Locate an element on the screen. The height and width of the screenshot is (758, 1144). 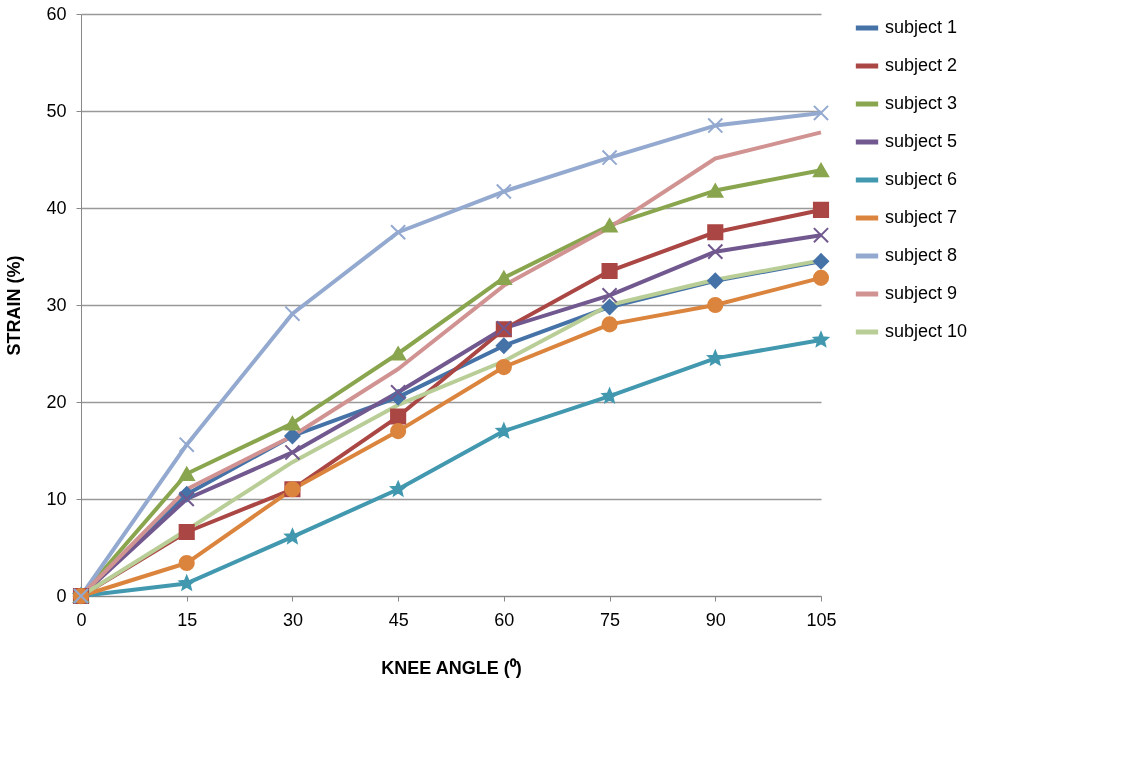
y-tick-label: 60 is located at coordinates (56, 13).